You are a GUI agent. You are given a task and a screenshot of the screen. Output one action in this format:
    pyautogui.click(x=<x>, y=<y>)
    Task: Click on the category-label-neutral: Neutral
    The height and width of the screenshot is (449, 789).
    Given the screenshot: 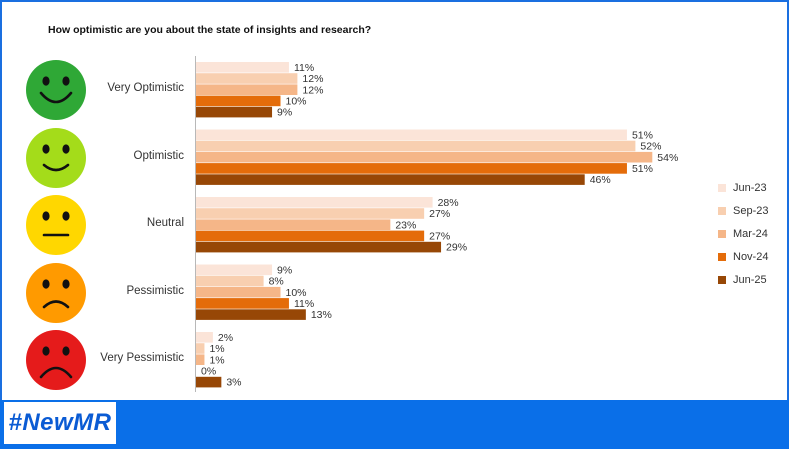 What is the action you would take?
    pyautogui.click(x=165, y=223)
    